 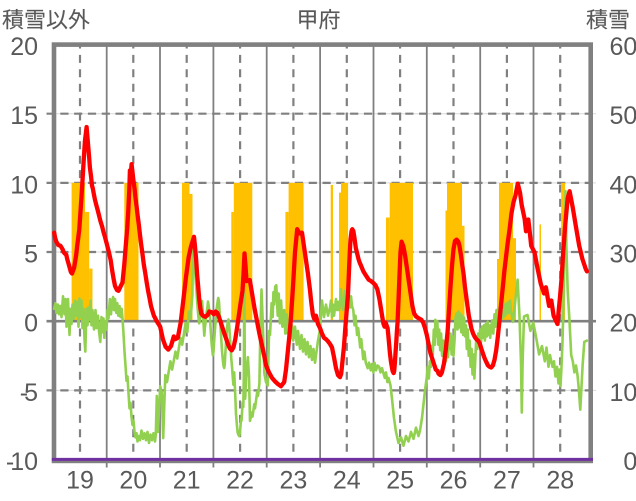 I want to click on svg-text: 27, so click(x=507, y=481).